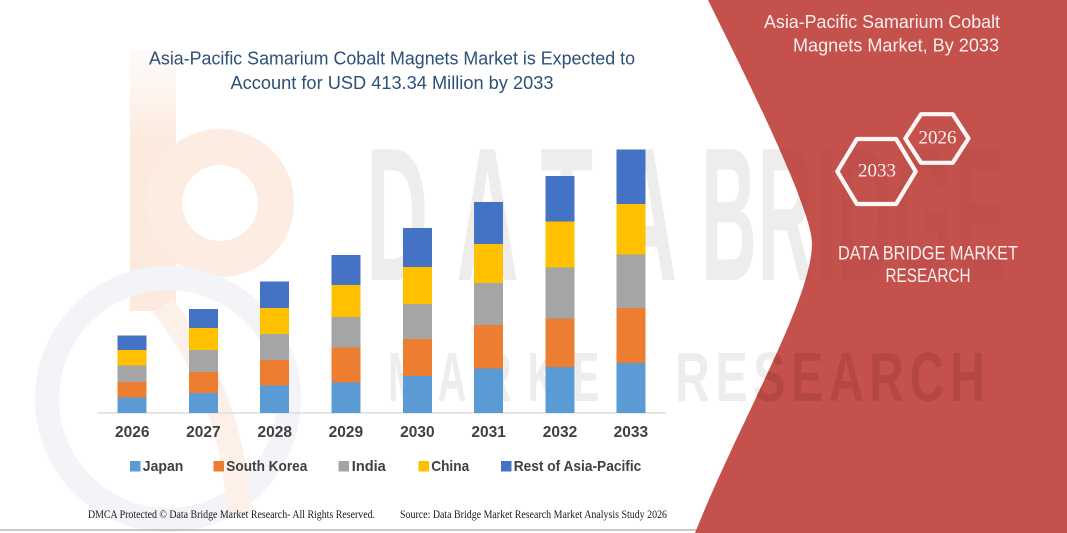 Image resolution: width=1067 pixels, height=533 pixels. What do you see at coordinates (267, 466) in the screenshot?
I see `svg-text: South Korea` at bounding box center [267, 466].